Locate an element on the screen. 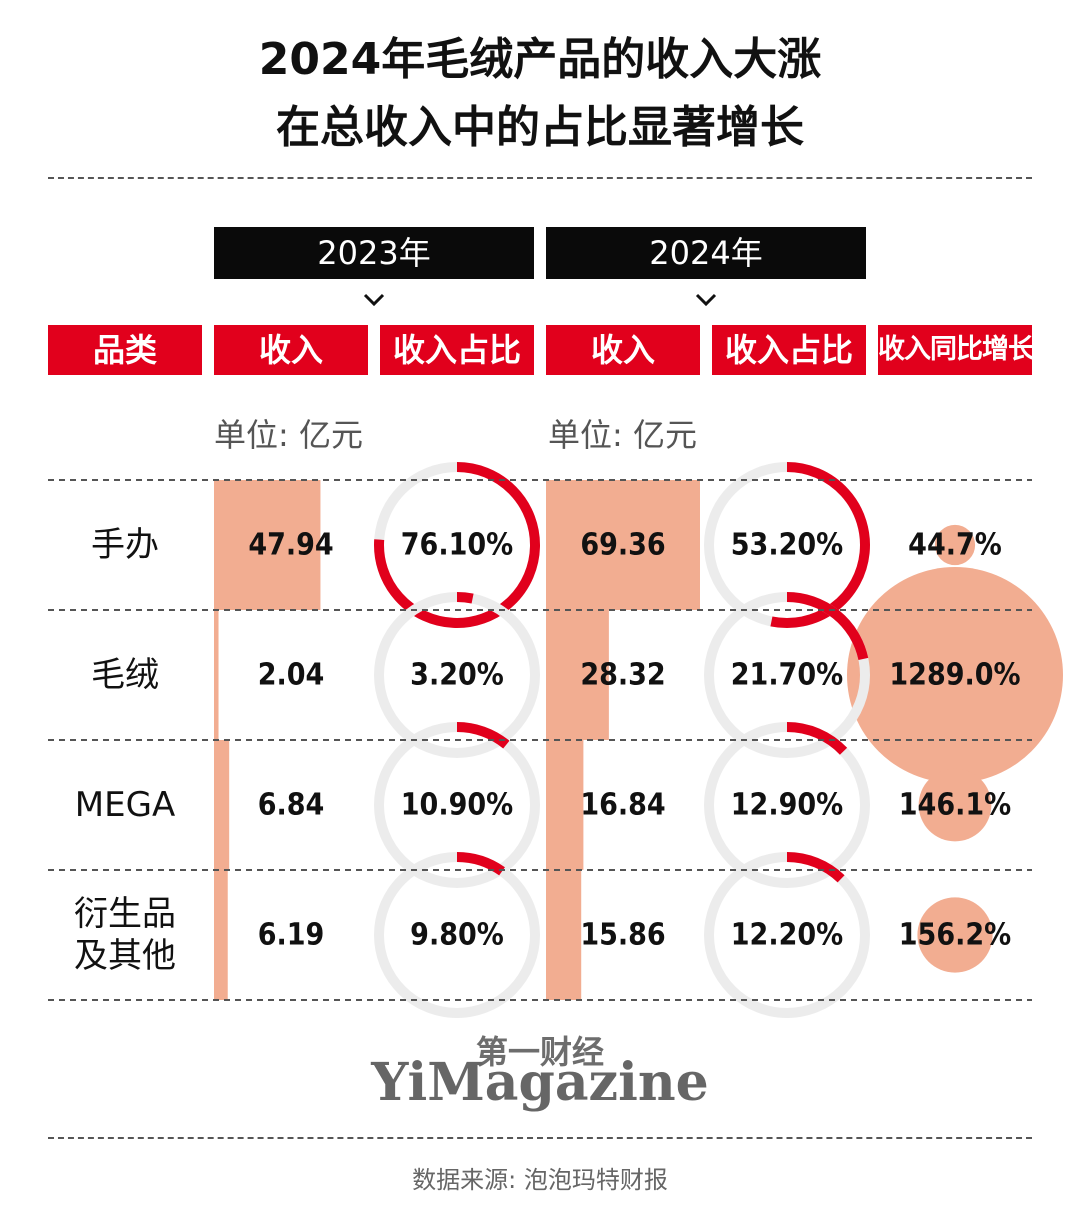  year-header-2023: 2023年 is located at coordinates (374, 253).